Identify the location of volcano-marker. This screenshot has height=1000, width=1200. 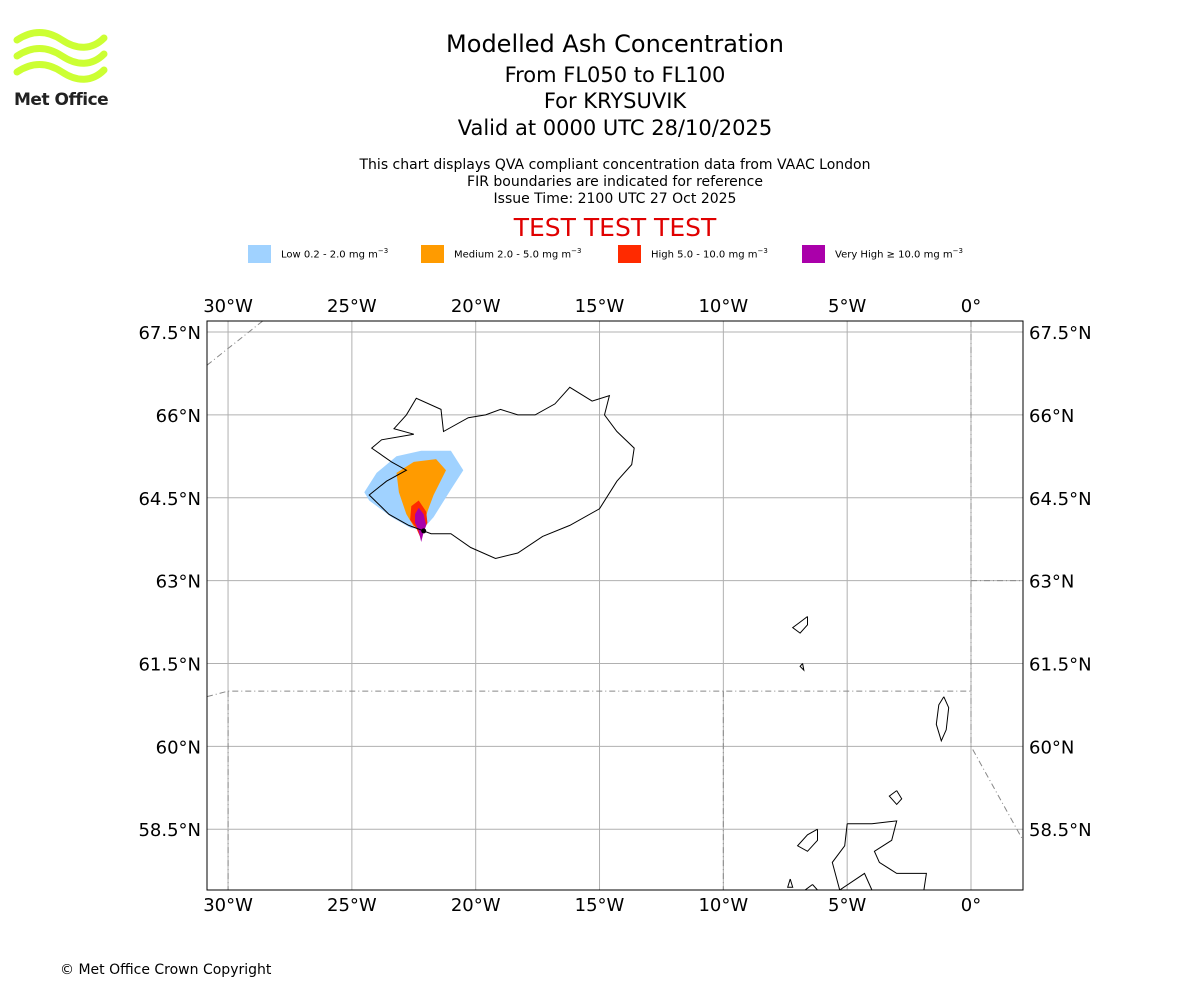
(424, 531).